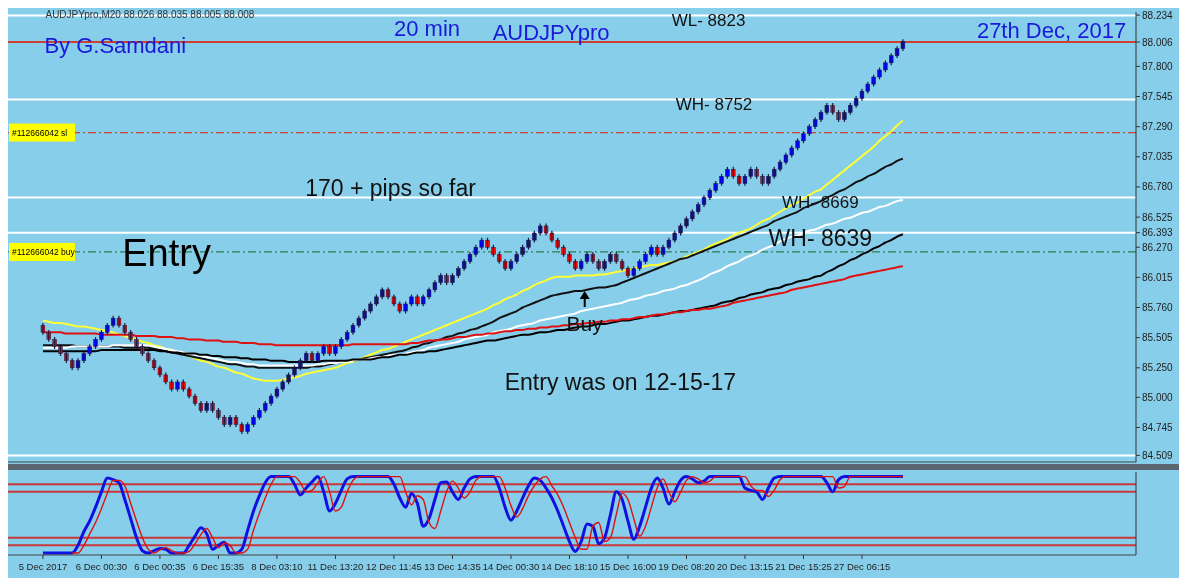 This screenshot has height=586, width=1187. Describe the element at coordinates (277, 566) in the screenshot. I see `x-tick-label: 8 Dec 03:10` at that location.